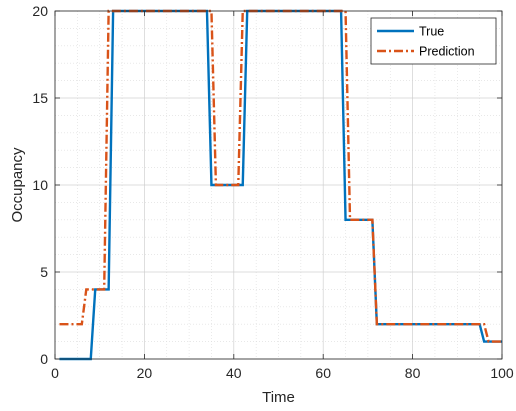 This screenshot has width=516, height=411. Describe the element at coordinates (44, 359) in the screenshot. I see `y-tick-label: 0` at that location.